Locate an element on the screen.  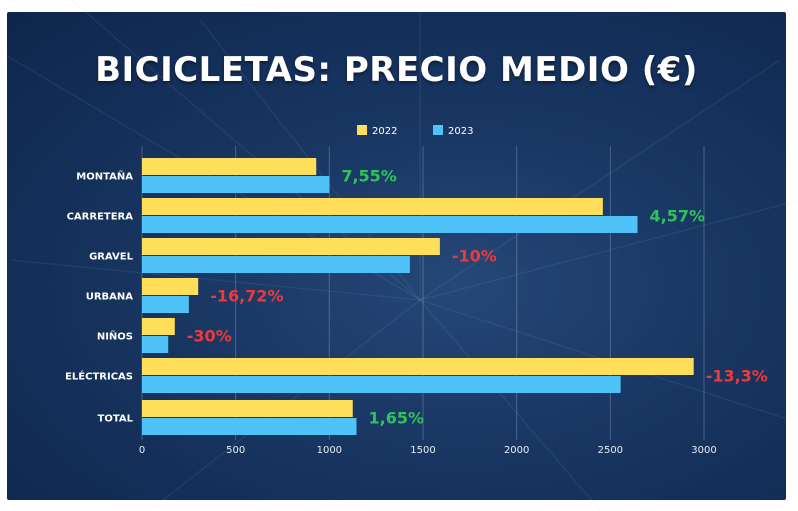
x-tick-label: 0 is located at coordinates (142, 450).